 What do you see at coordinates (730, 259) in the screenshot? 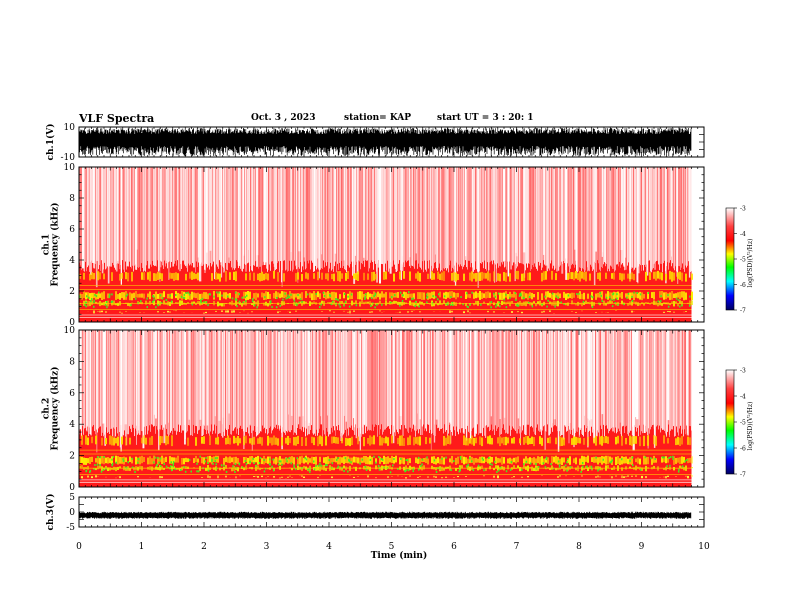
I see `ch1-spectrogram-colorbar` at bounding box center [730, 259].